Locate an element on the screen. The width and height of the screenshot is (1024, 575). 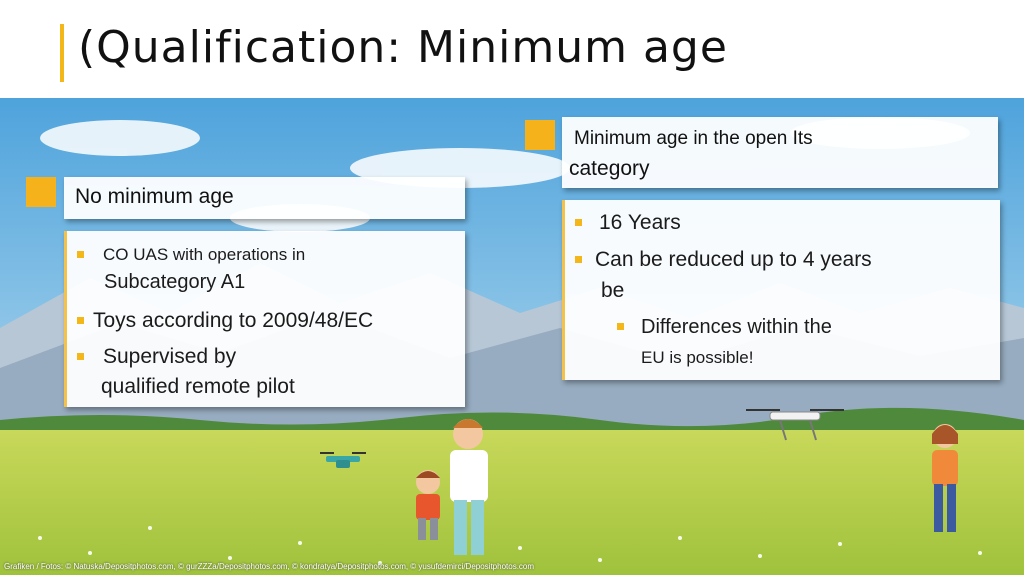
flowers is located at coordinates (510, 545).